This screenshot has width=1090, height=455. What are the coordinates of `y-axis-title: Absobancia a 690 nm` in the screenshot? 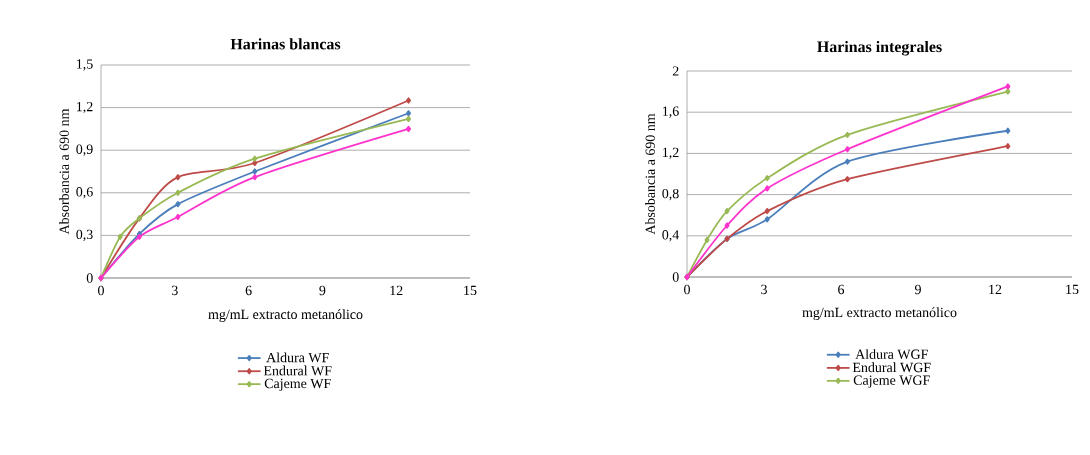 It's located at (650, 174).